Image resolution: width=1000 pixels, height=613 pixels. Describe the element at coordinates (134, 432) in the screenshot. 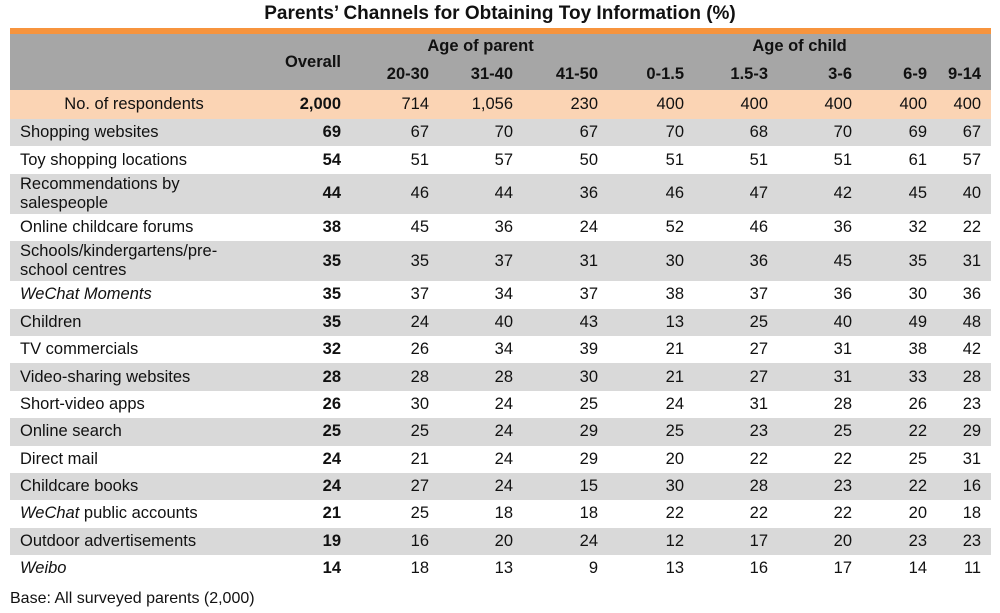

I see `row-label: Online search` at that location.